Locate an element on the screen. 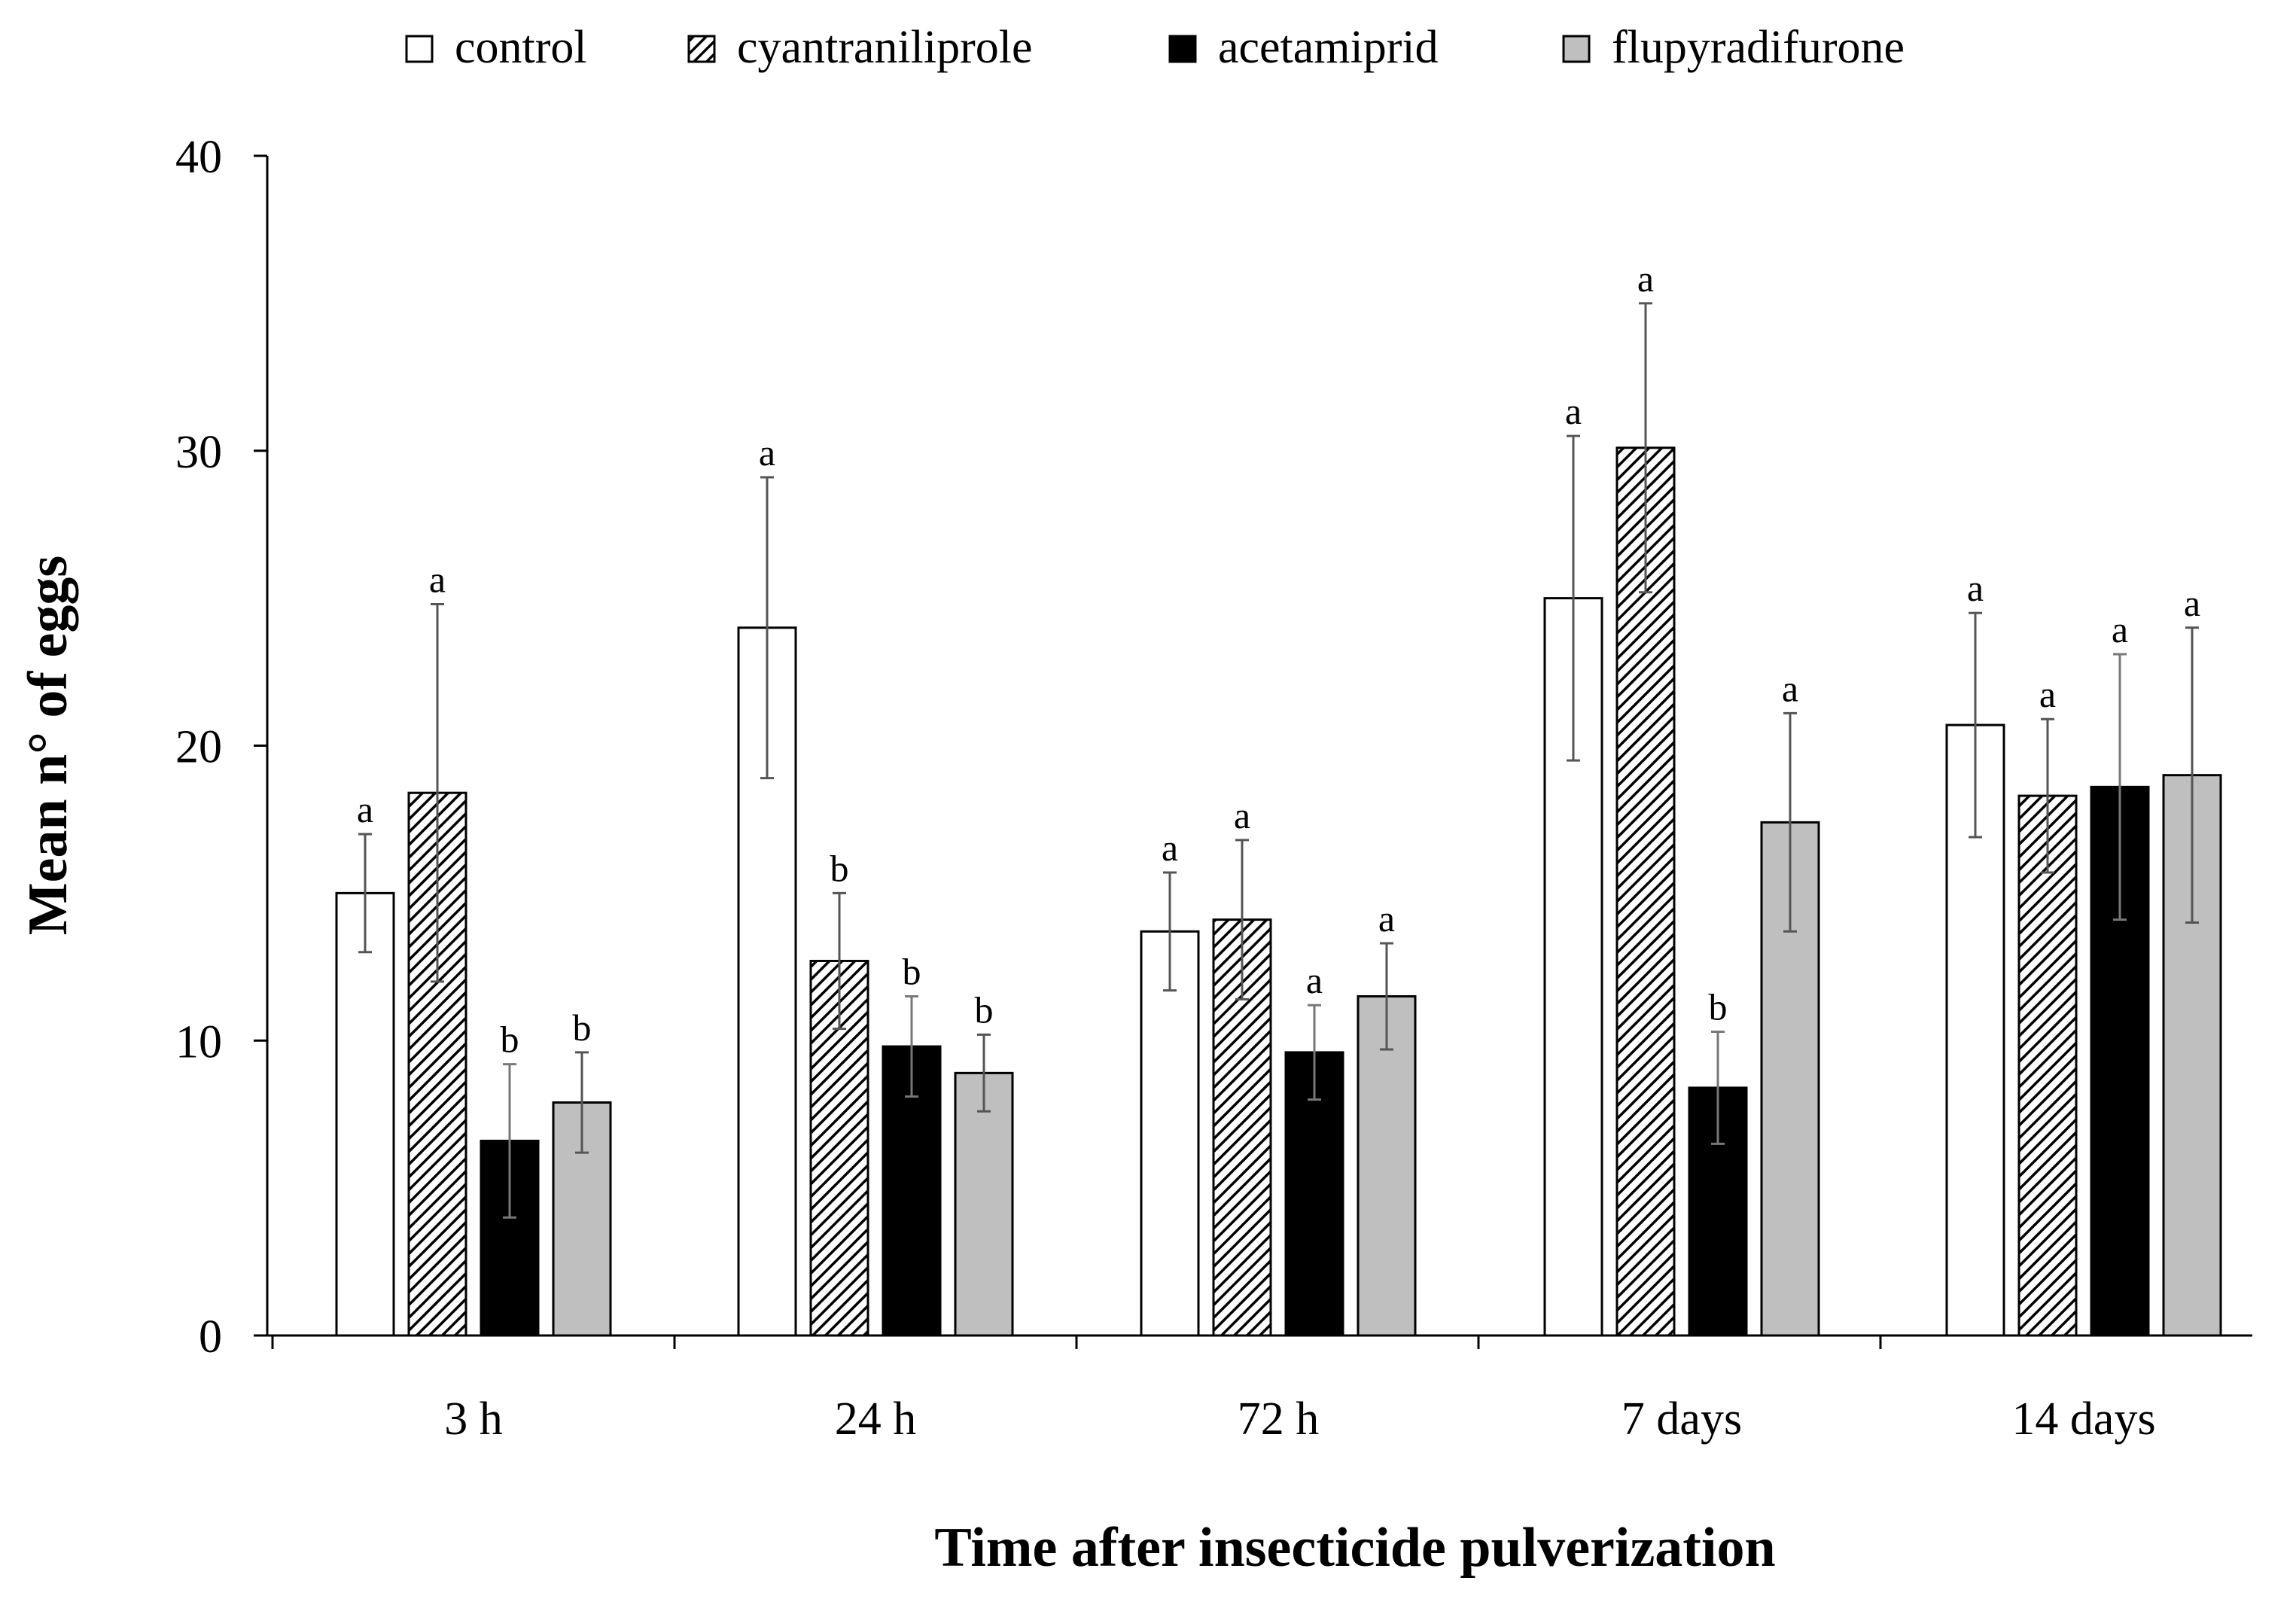 The width and height of the screenshot is (2296, 1605). x-axis-title: Time after insecticide pulverization is located at coordinates (1354, 1548).